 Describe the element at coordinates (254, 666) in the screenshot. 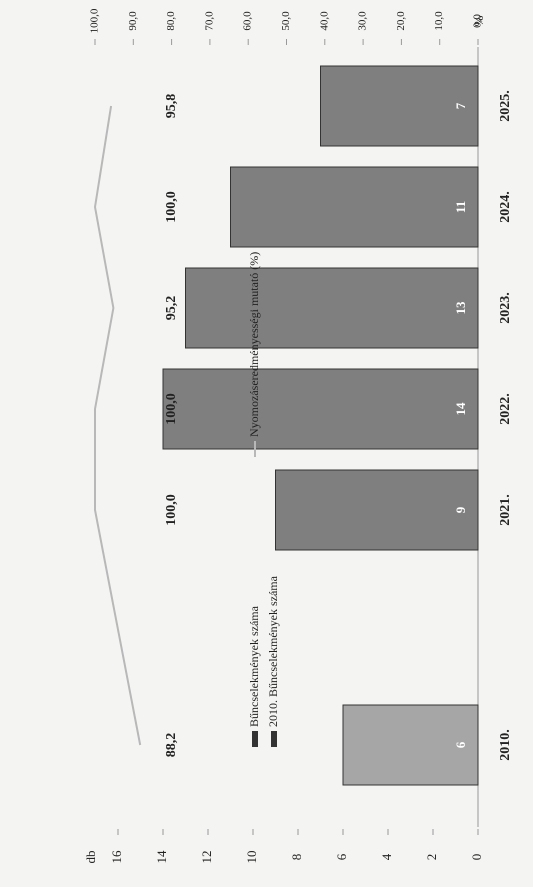

I see `legend-label: Bűncselekmények száma` at that location.